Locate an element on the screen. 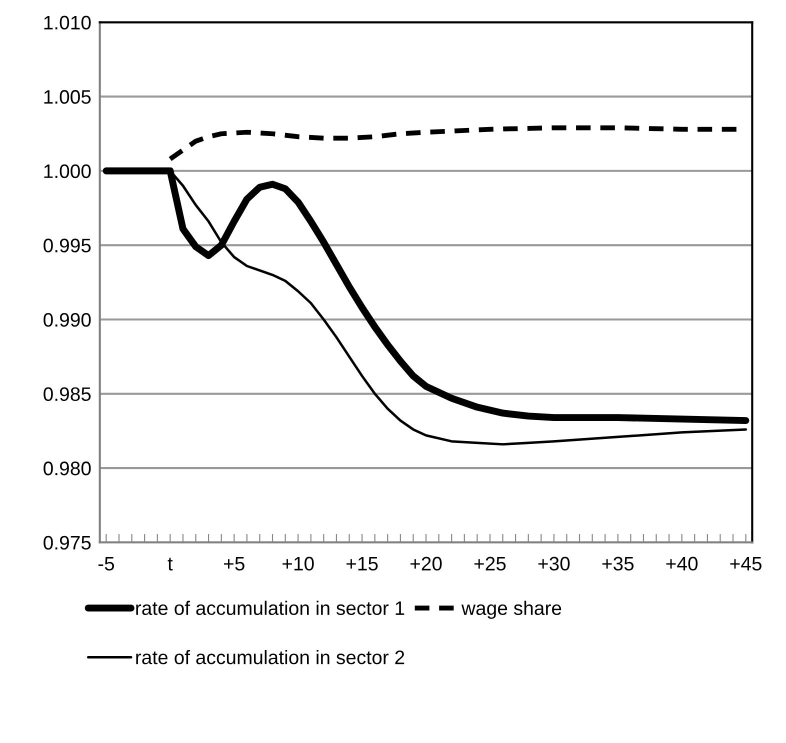  x-tick-label: +15 is located at coordinates (362, 563).